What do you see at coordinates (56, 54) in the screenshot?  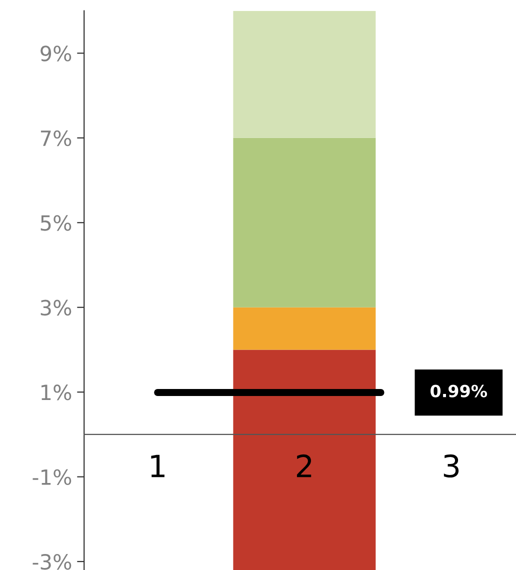 I see `y-tick-label: 9%` at bounding box center [56, 54].